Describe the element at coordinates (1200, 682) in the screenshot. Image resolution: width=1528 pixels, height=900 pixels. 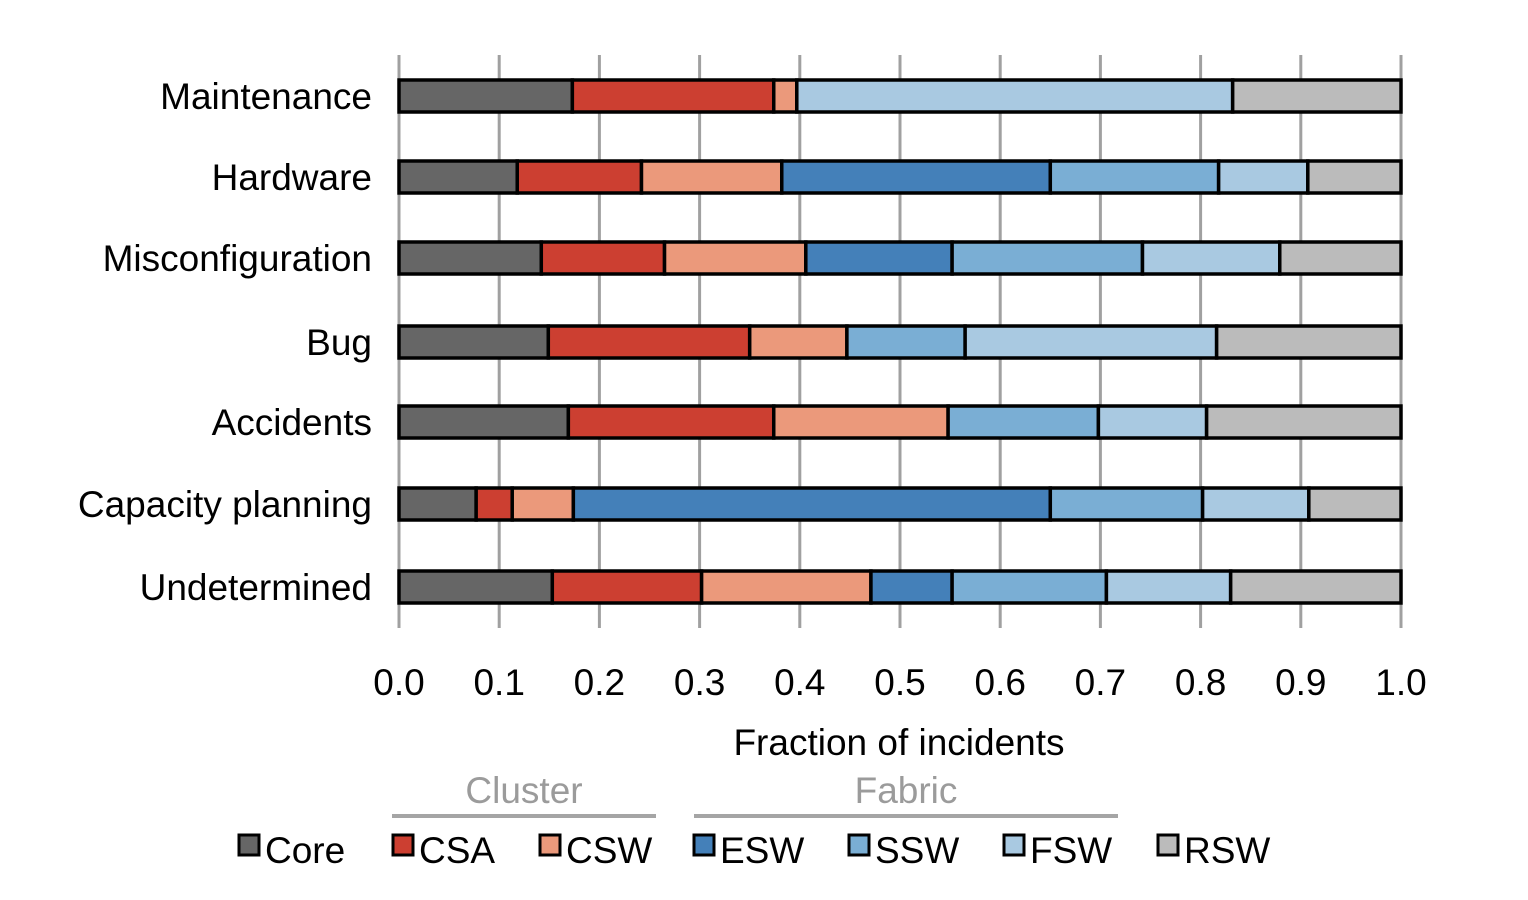
I see `x-tick-label: 0.8` at that location.